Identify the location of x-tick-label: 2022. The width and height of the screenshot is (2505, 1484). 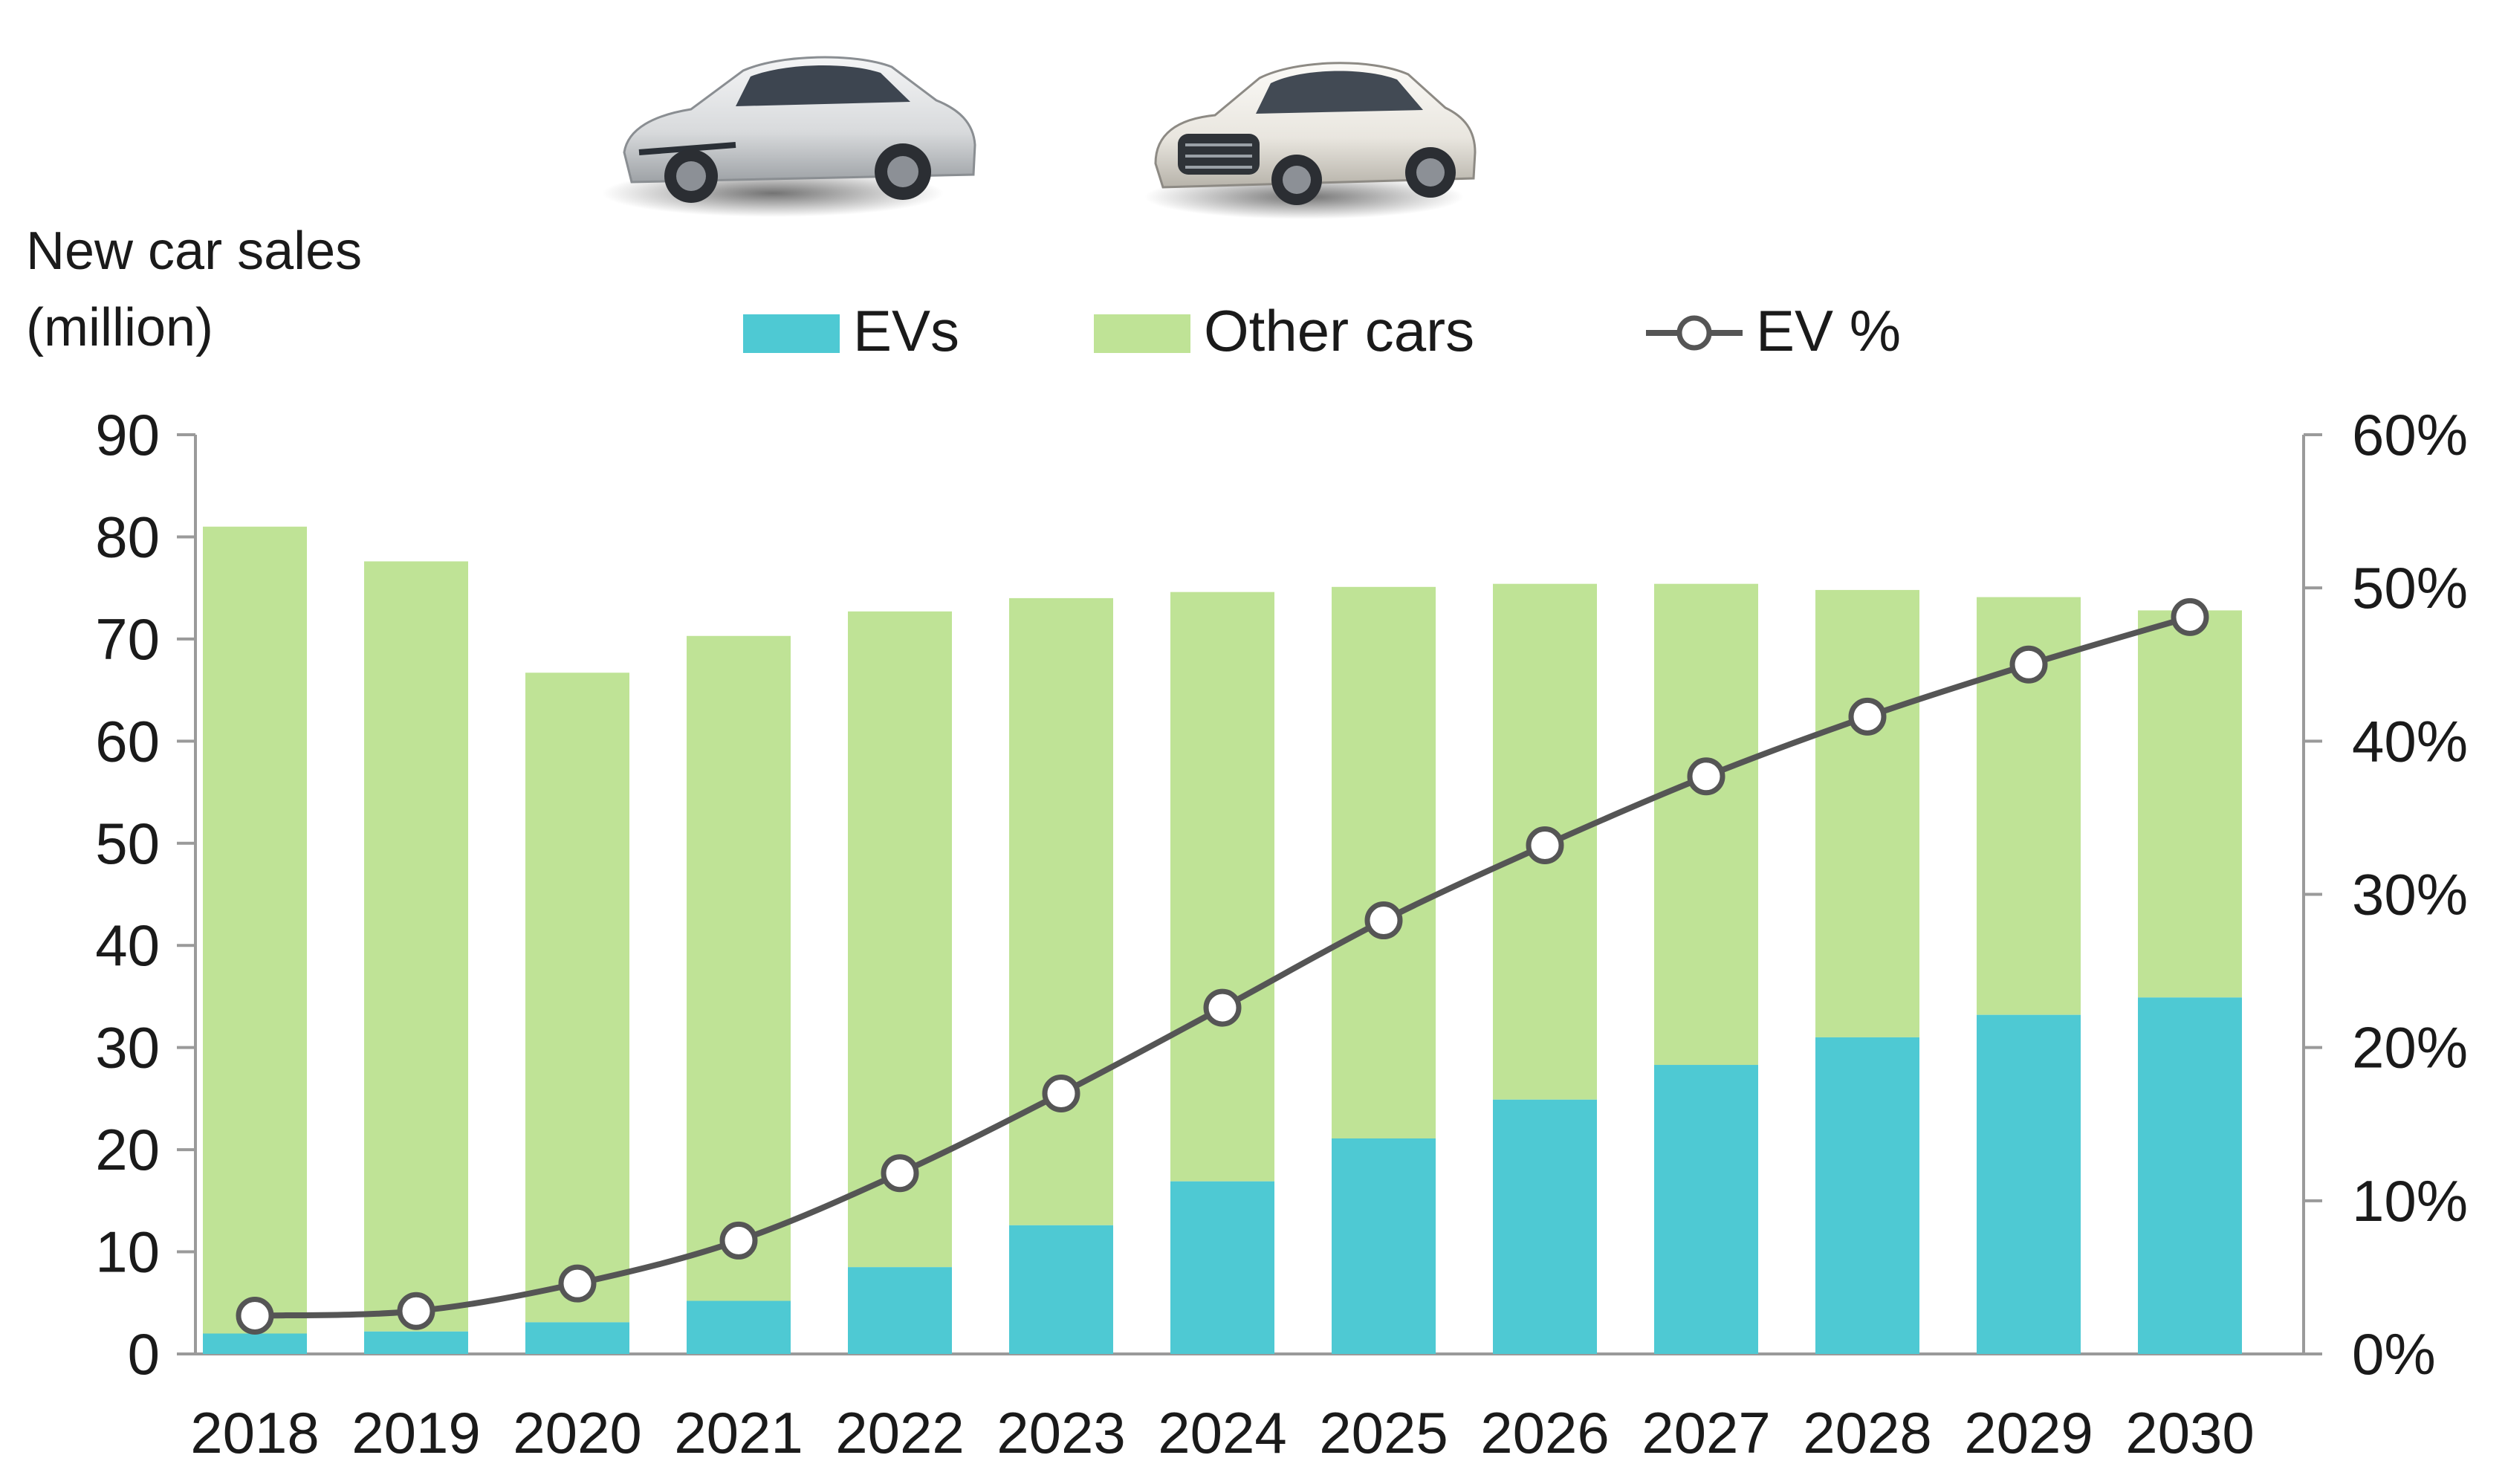
(900, 1432).